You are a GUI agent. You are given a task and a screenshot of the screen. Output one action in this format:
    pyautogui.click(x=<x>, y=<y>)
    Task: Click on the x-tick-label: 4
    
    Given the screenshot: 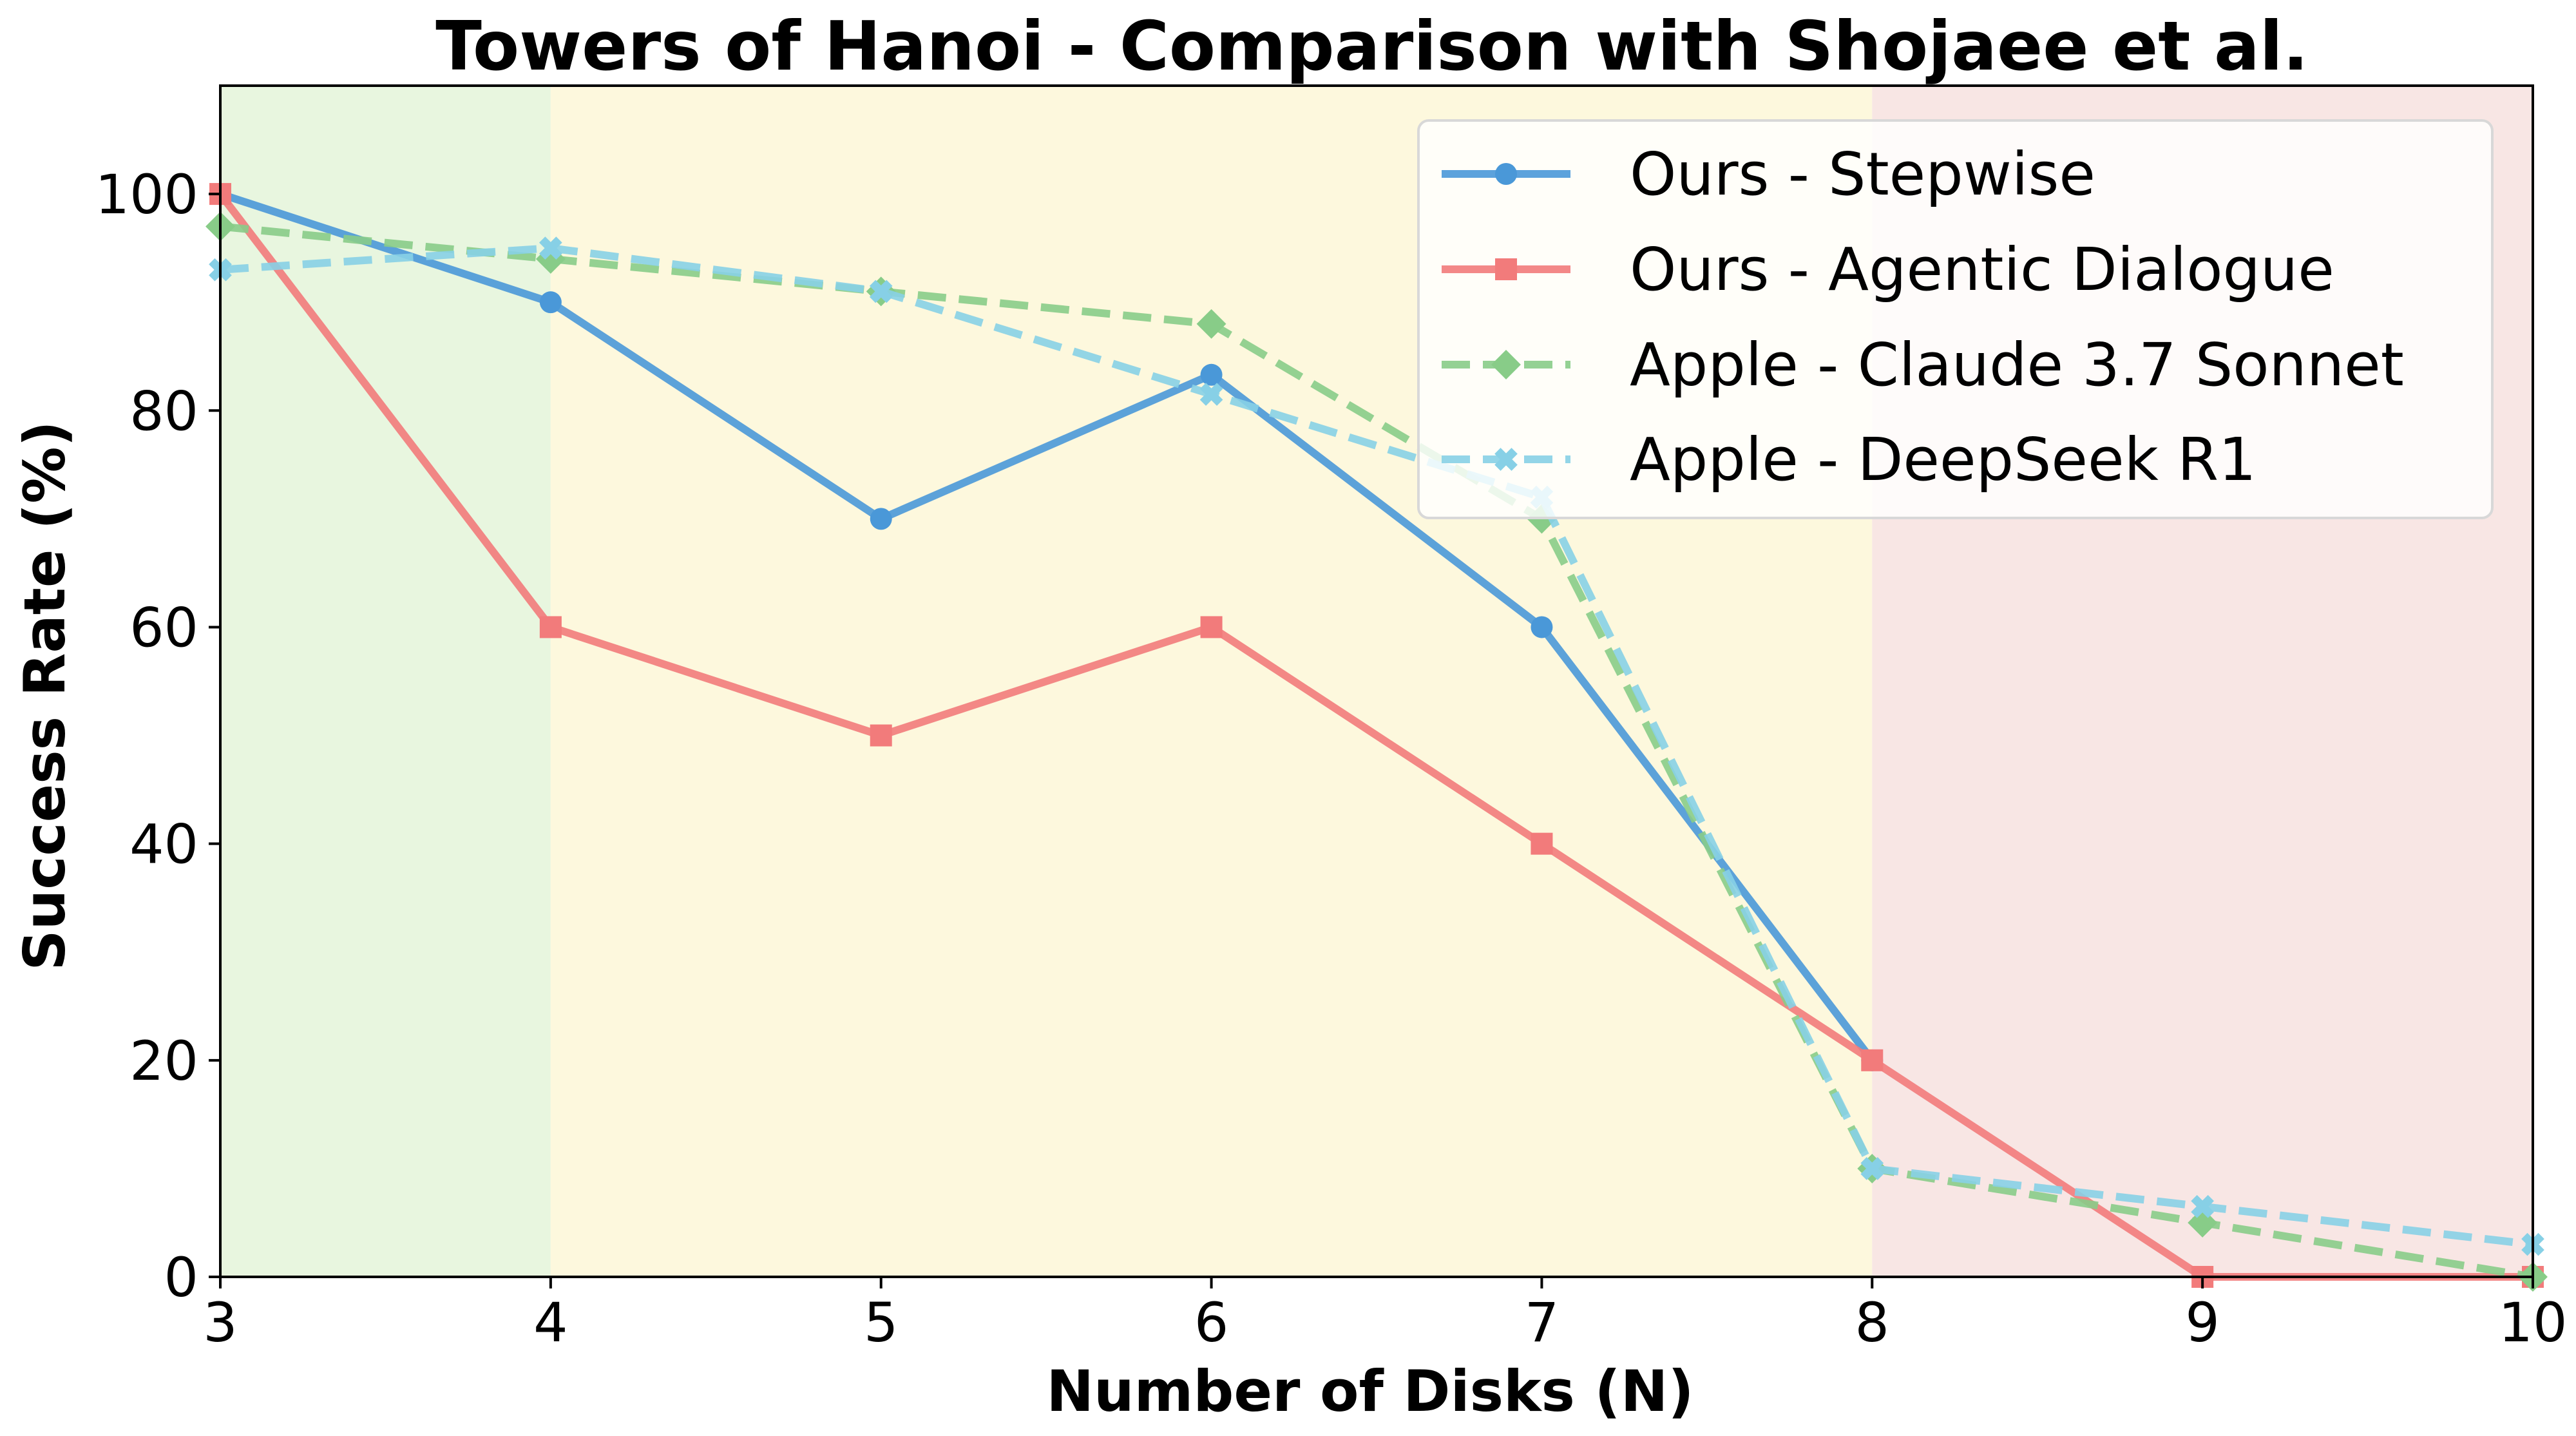 What is the action you would take?
    pyautogui.click(x=550, y=1322)
    